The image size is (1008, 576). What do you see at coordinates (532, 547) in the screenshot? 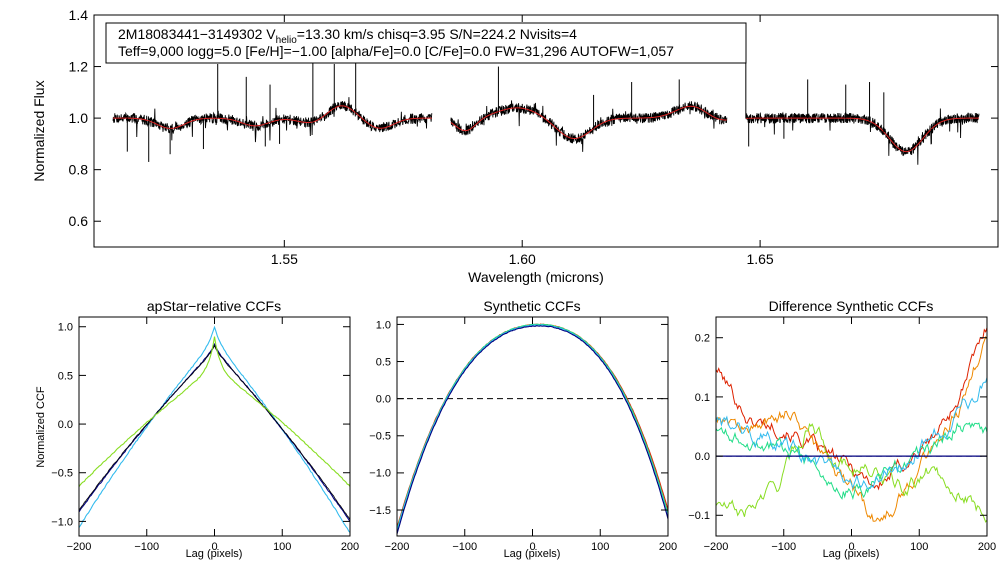
I see `synthetic-ccf-x-tick-label: 0` at bounding box center [532, 547].